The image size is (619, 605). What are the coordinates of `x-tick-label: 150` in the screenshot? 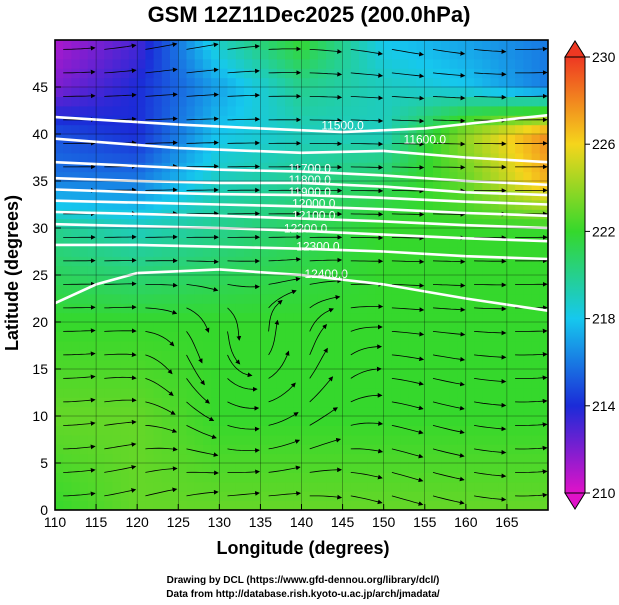 It's located at (384, 522).